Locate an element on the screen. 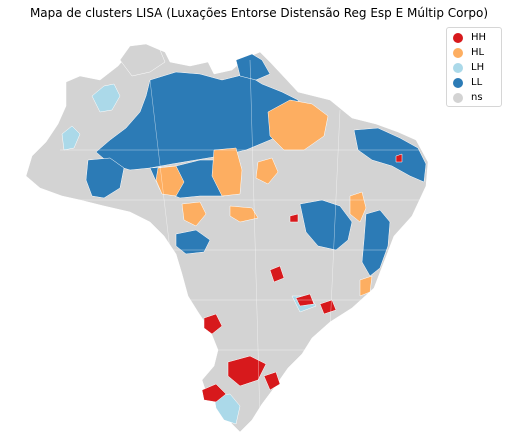 The height and width of the screenshot is (445, 518). legend-label-hl: HL is located at coordinates (478, 52).